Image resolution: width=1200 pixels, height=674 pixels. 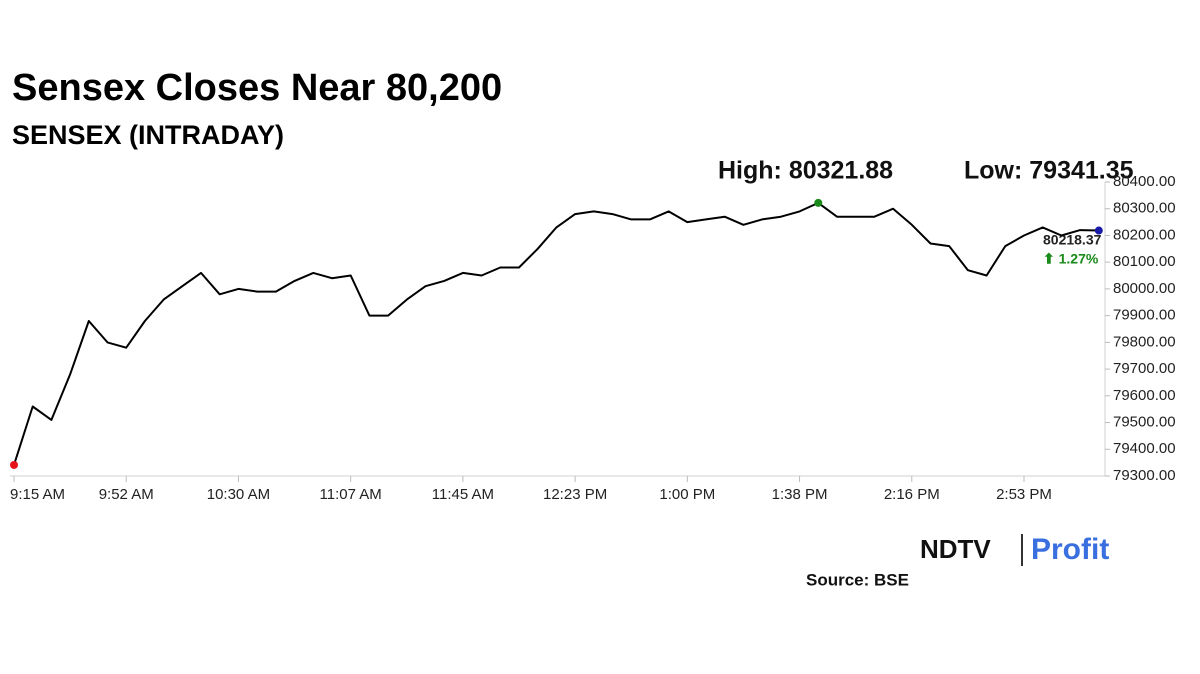 I want to click on y-tick-label: 79600.00, so click(x=1144, y=395).